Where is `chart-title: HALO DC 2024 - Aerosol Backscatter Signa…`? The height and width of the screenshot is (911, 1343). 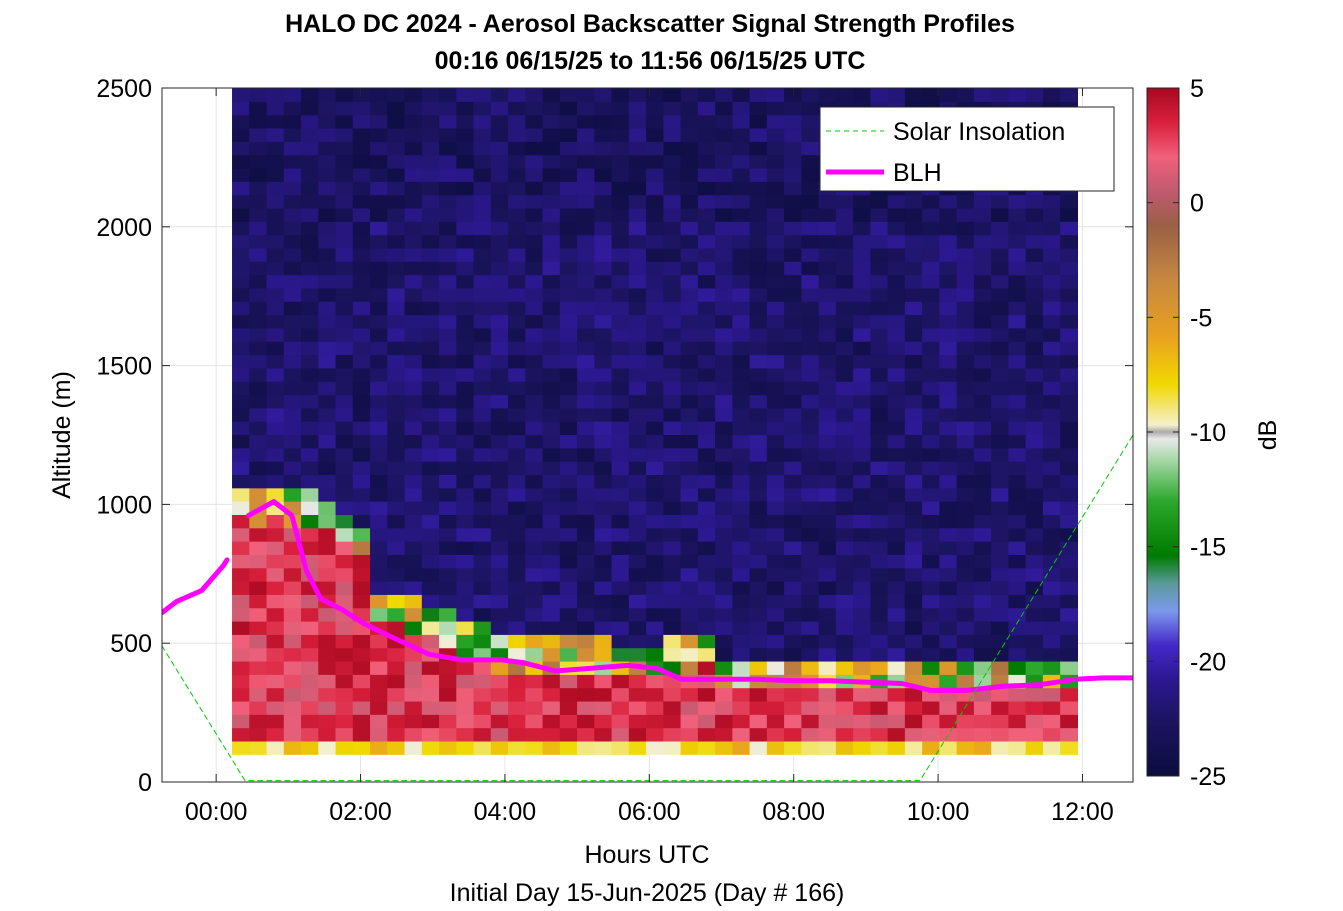
chart-title: HALO DC 2024 - Aerosol Backscatter Signa… is located at coordinates (650, 24).